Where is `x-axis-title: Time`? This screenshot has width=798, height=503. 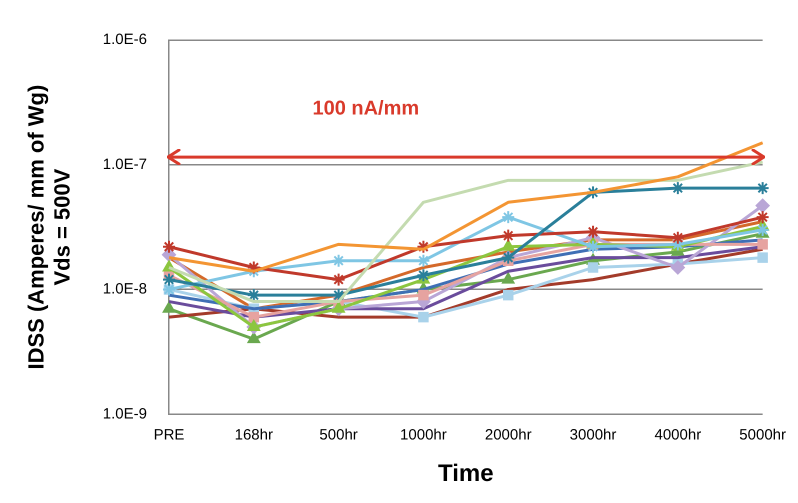
x-axis-title: Time is located at coordinates (466, 474).